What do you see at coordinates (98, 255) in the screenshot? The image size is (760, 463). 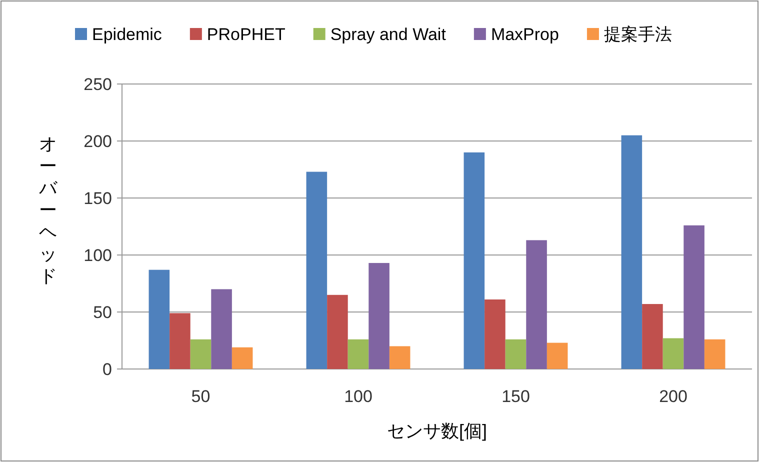 I see `y-tick-label: 100` at bounding box center [98, 255].